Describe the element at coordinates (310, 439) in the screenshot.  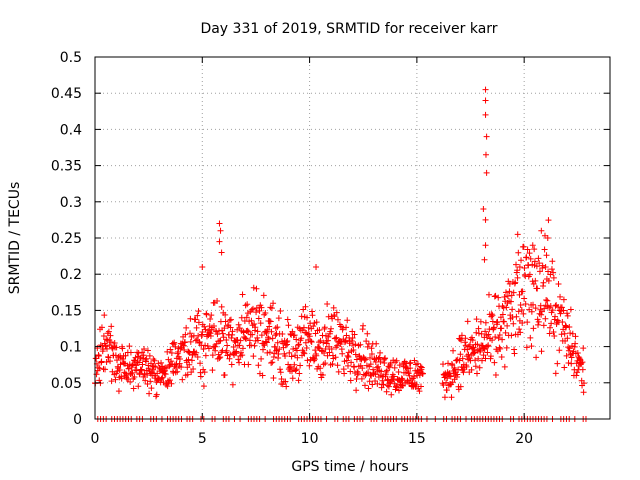
I see `x-tick-label: 10` at that location.